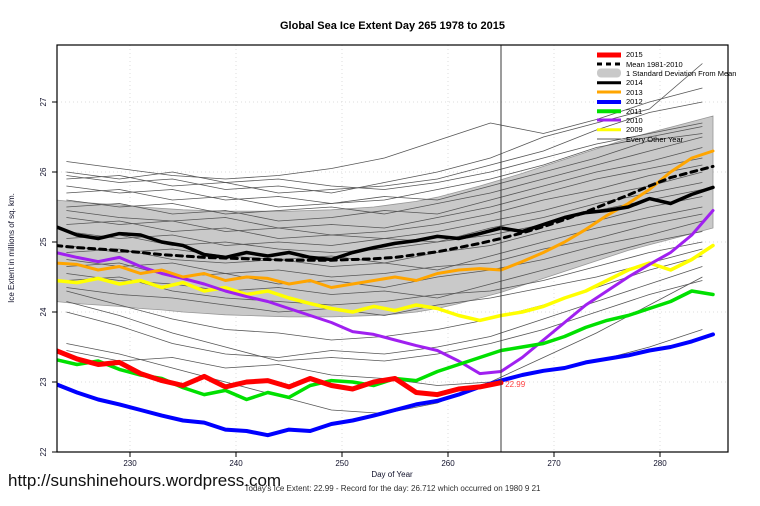 This screenshot has width=760, height=506. I want to click on legend-item: Mean 1981-2010, so click(666, 64).